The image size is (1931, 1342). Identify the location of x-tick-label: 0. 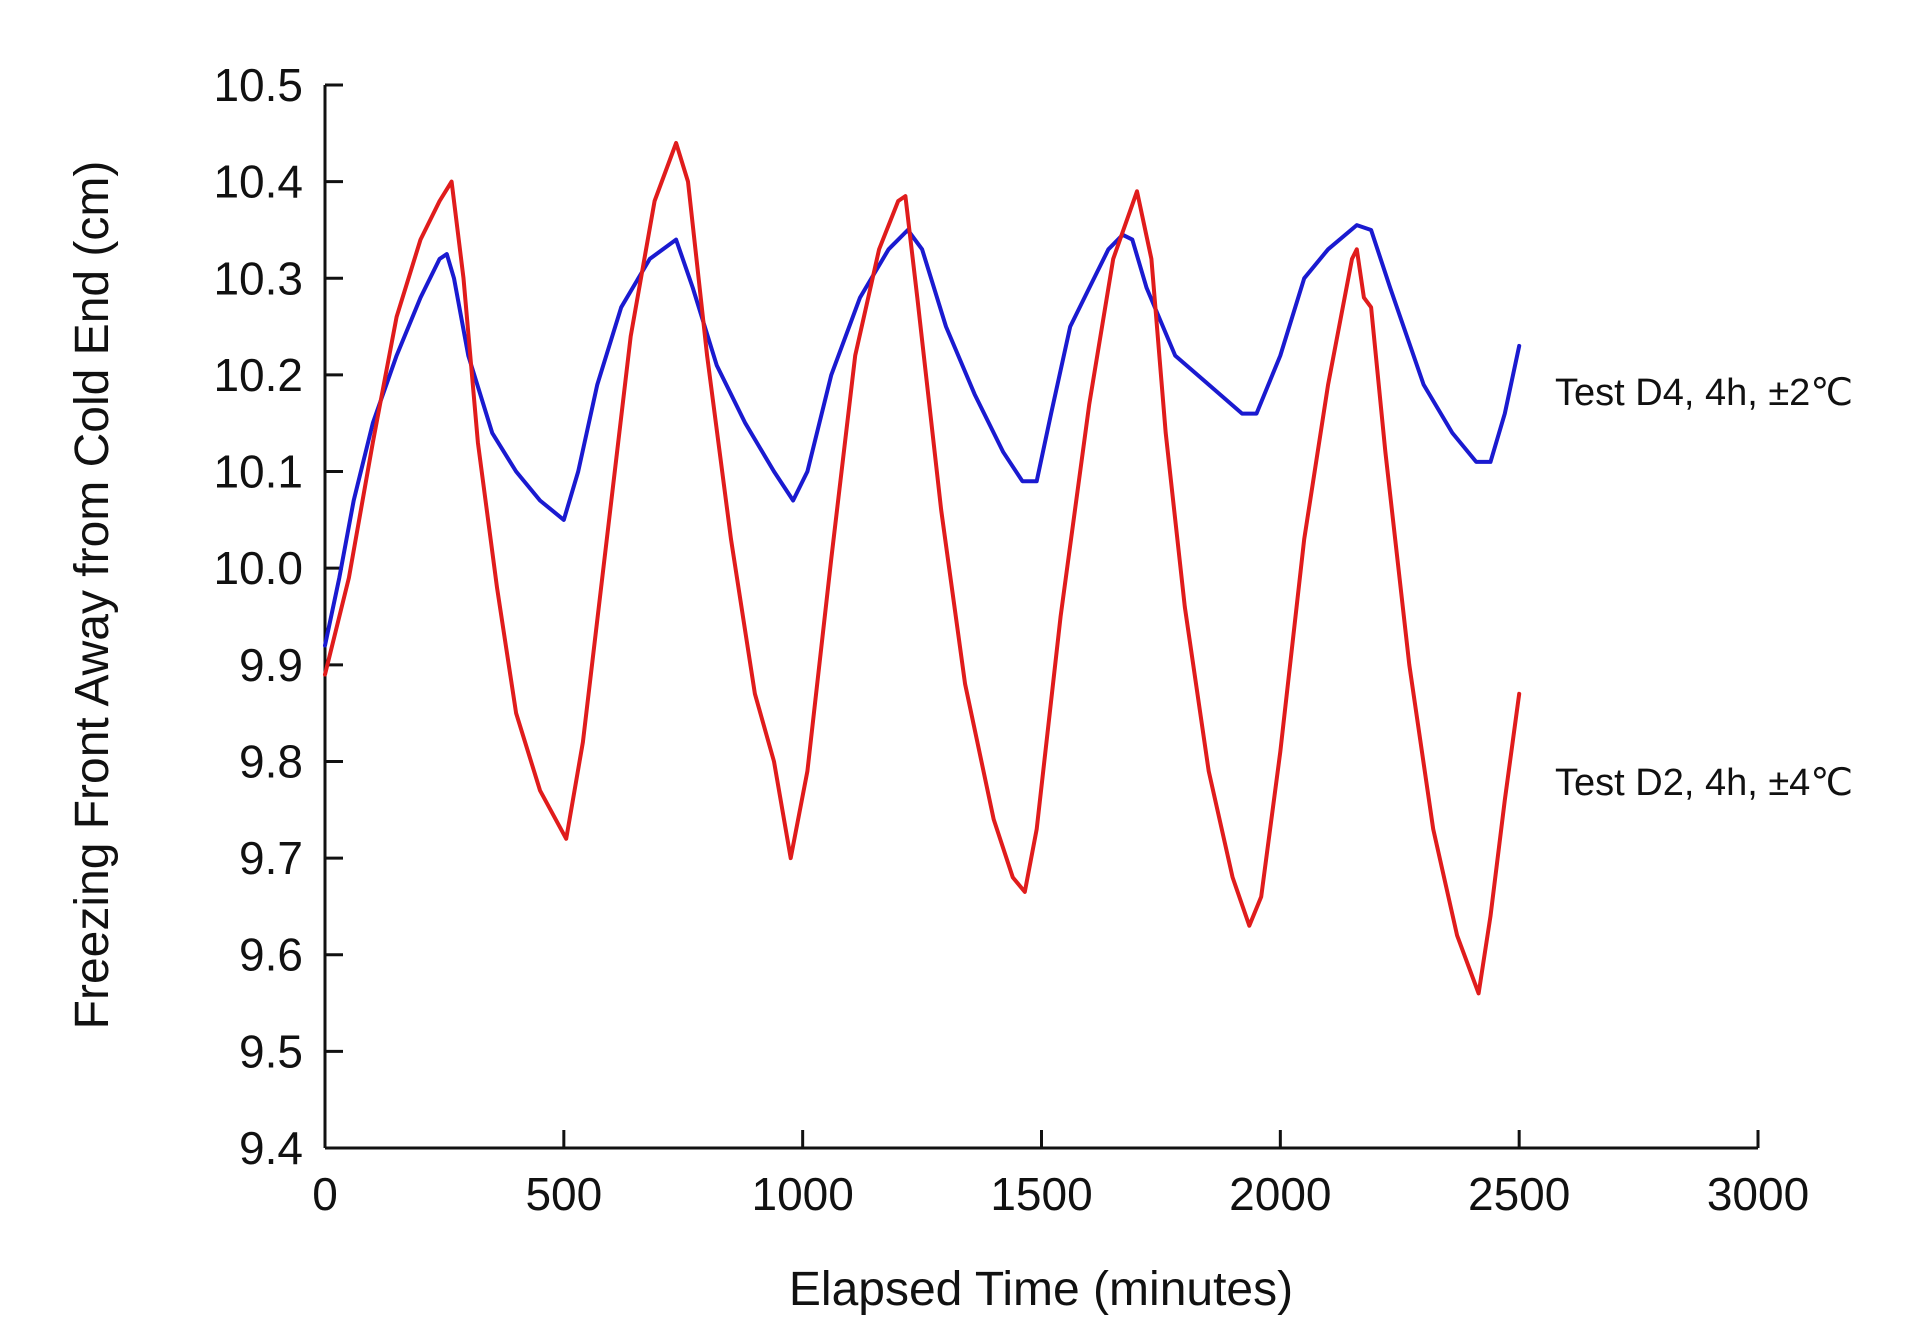
(325, 1194).